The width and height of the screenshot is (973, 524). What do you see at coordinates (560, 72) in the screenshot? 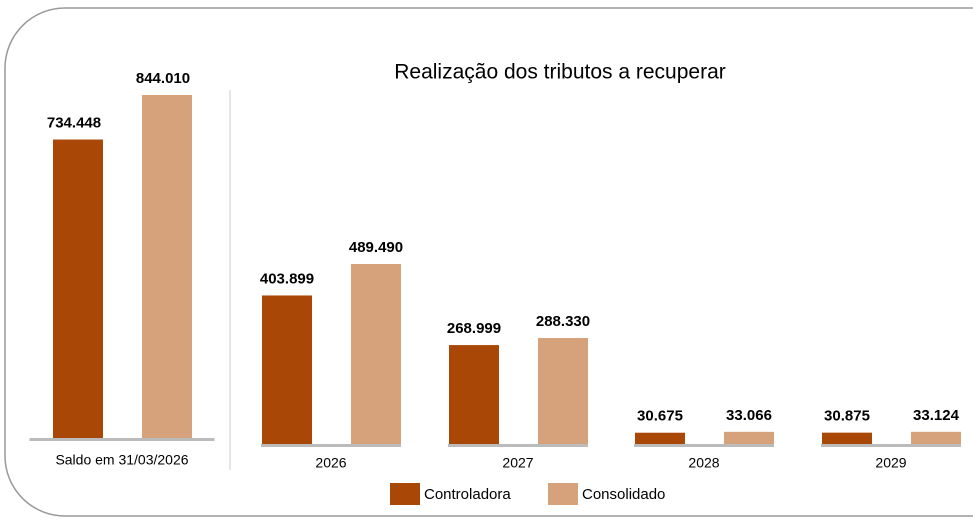
I see `chart-title: Realização dos tributos a recuperar` at bounding box center [560, 72].